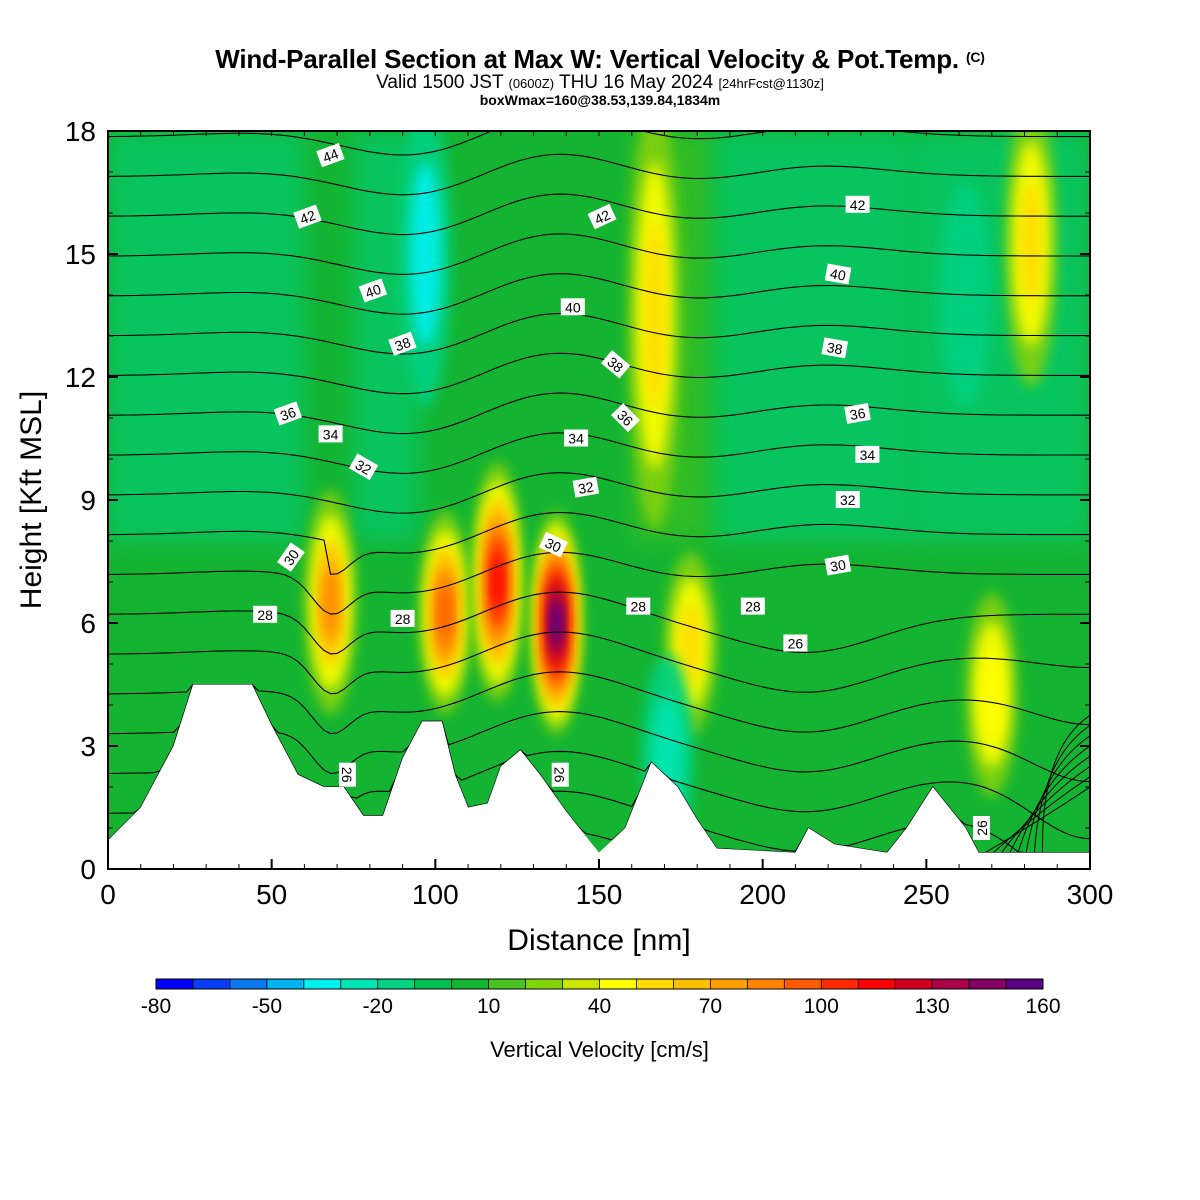 This screenshot has height=1200, width=1200. I want to click on y-axis-title: Height [Kft MSL], so click(31, 500).